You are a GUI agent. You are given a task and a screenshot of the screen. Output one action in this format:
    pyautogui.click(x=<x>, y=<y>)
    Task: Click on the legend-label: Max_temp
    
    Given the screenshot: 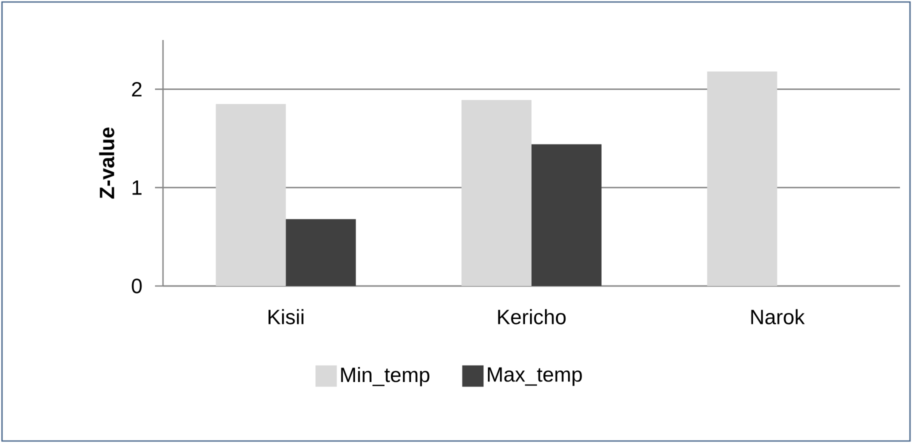 What is the action you would take?
    pyautogui.click(x=535, y=376)
    